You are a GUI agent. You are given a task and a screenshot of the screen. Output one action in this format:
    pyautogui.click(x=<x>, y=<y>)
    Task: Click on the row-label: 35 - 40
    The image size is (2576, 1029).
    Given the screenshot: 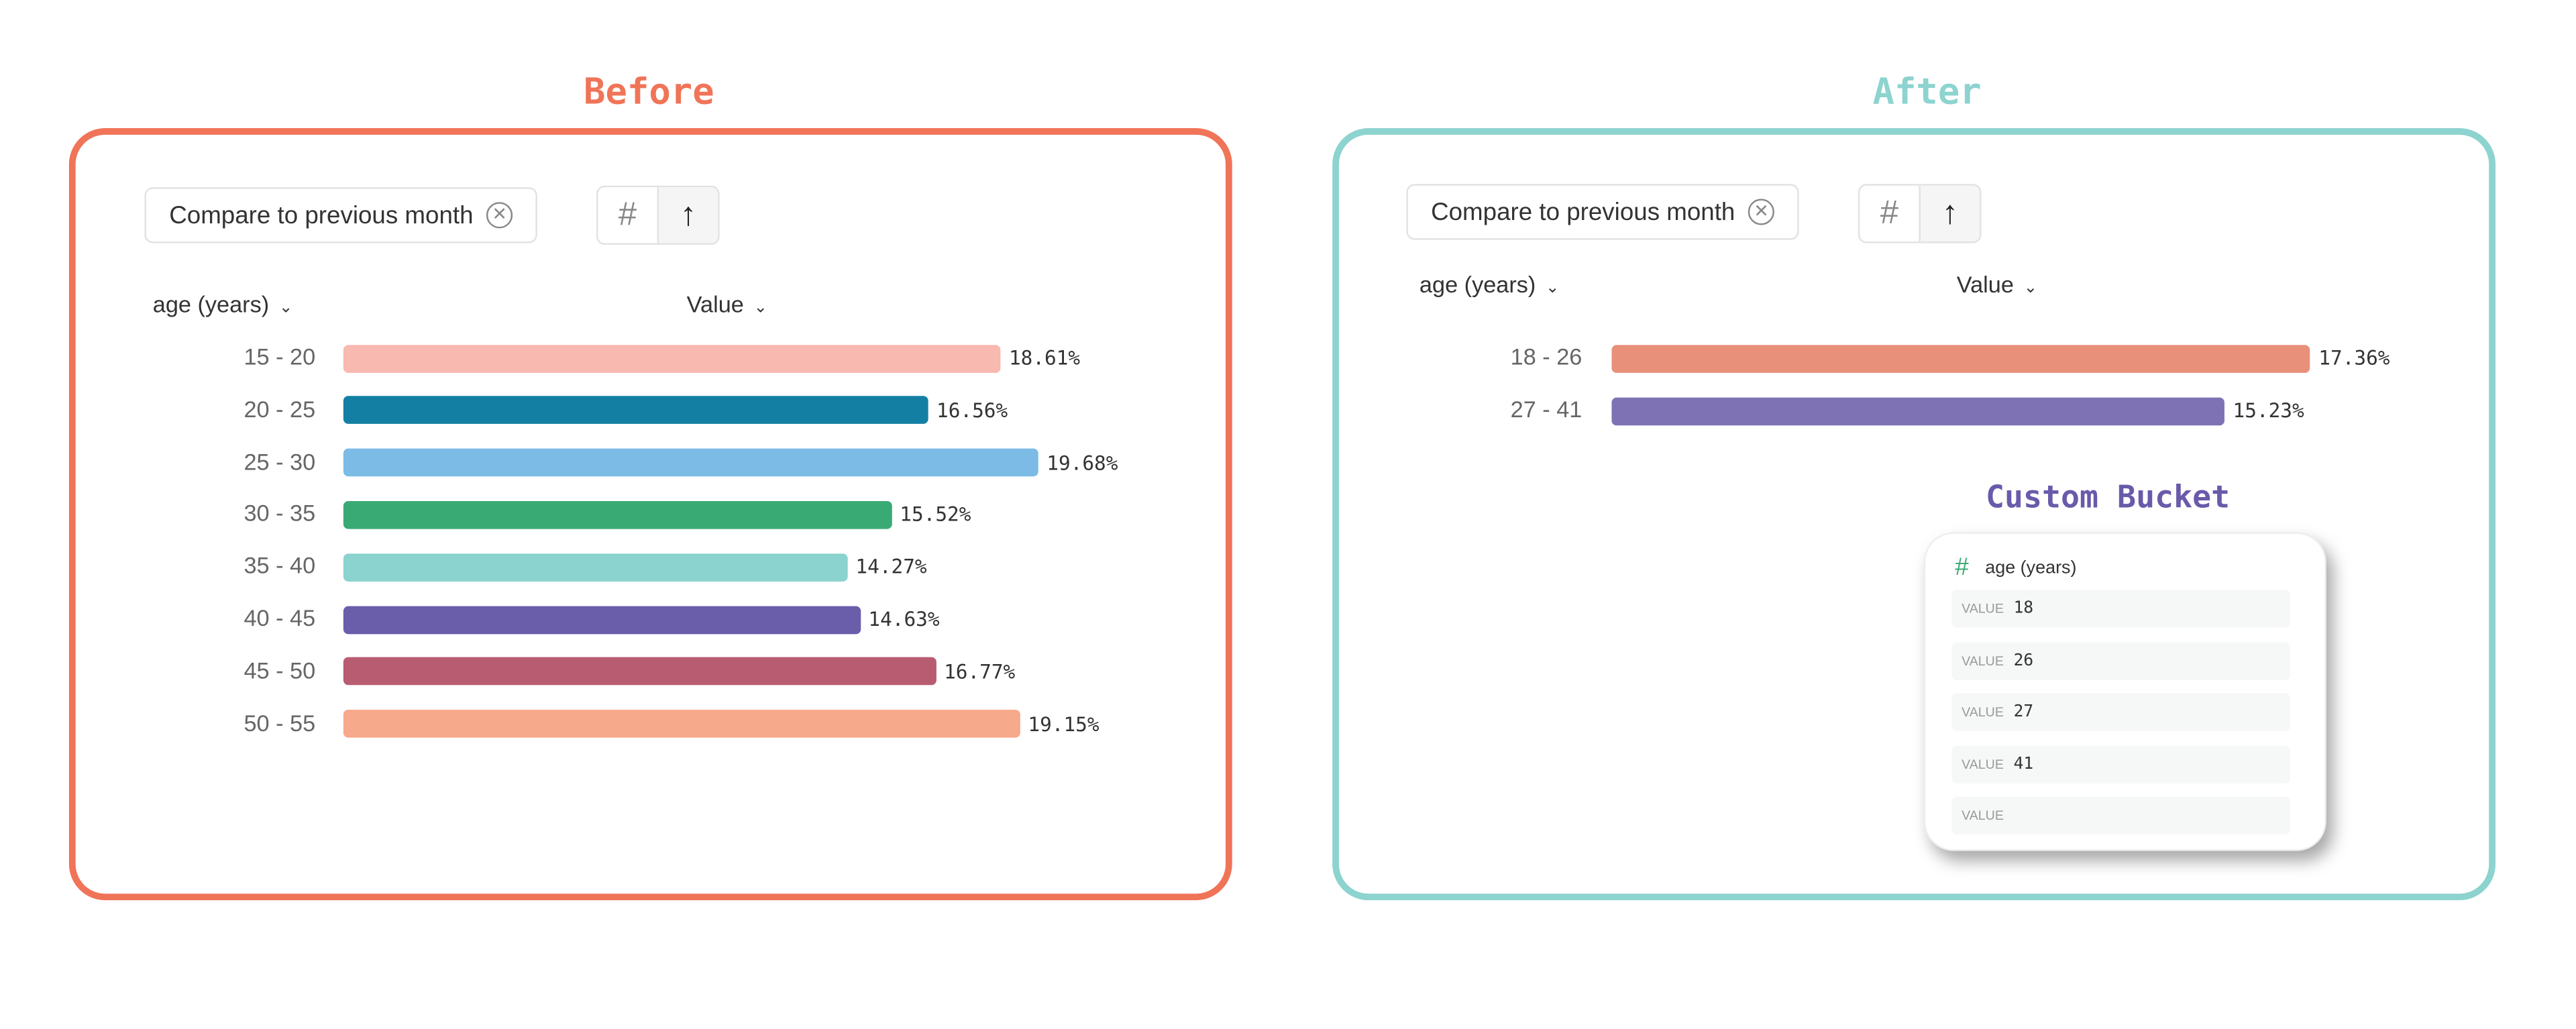 What is the action you would take?
    pyautogui.click(x=280, y=565)
    